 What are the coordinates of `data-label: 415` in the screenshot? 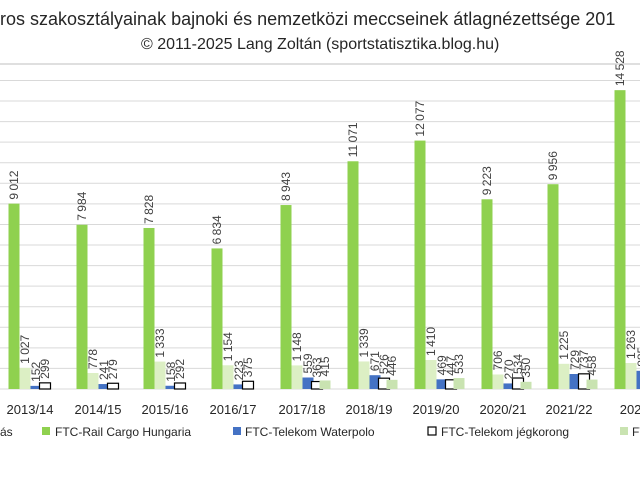 It's located at (325, 366).